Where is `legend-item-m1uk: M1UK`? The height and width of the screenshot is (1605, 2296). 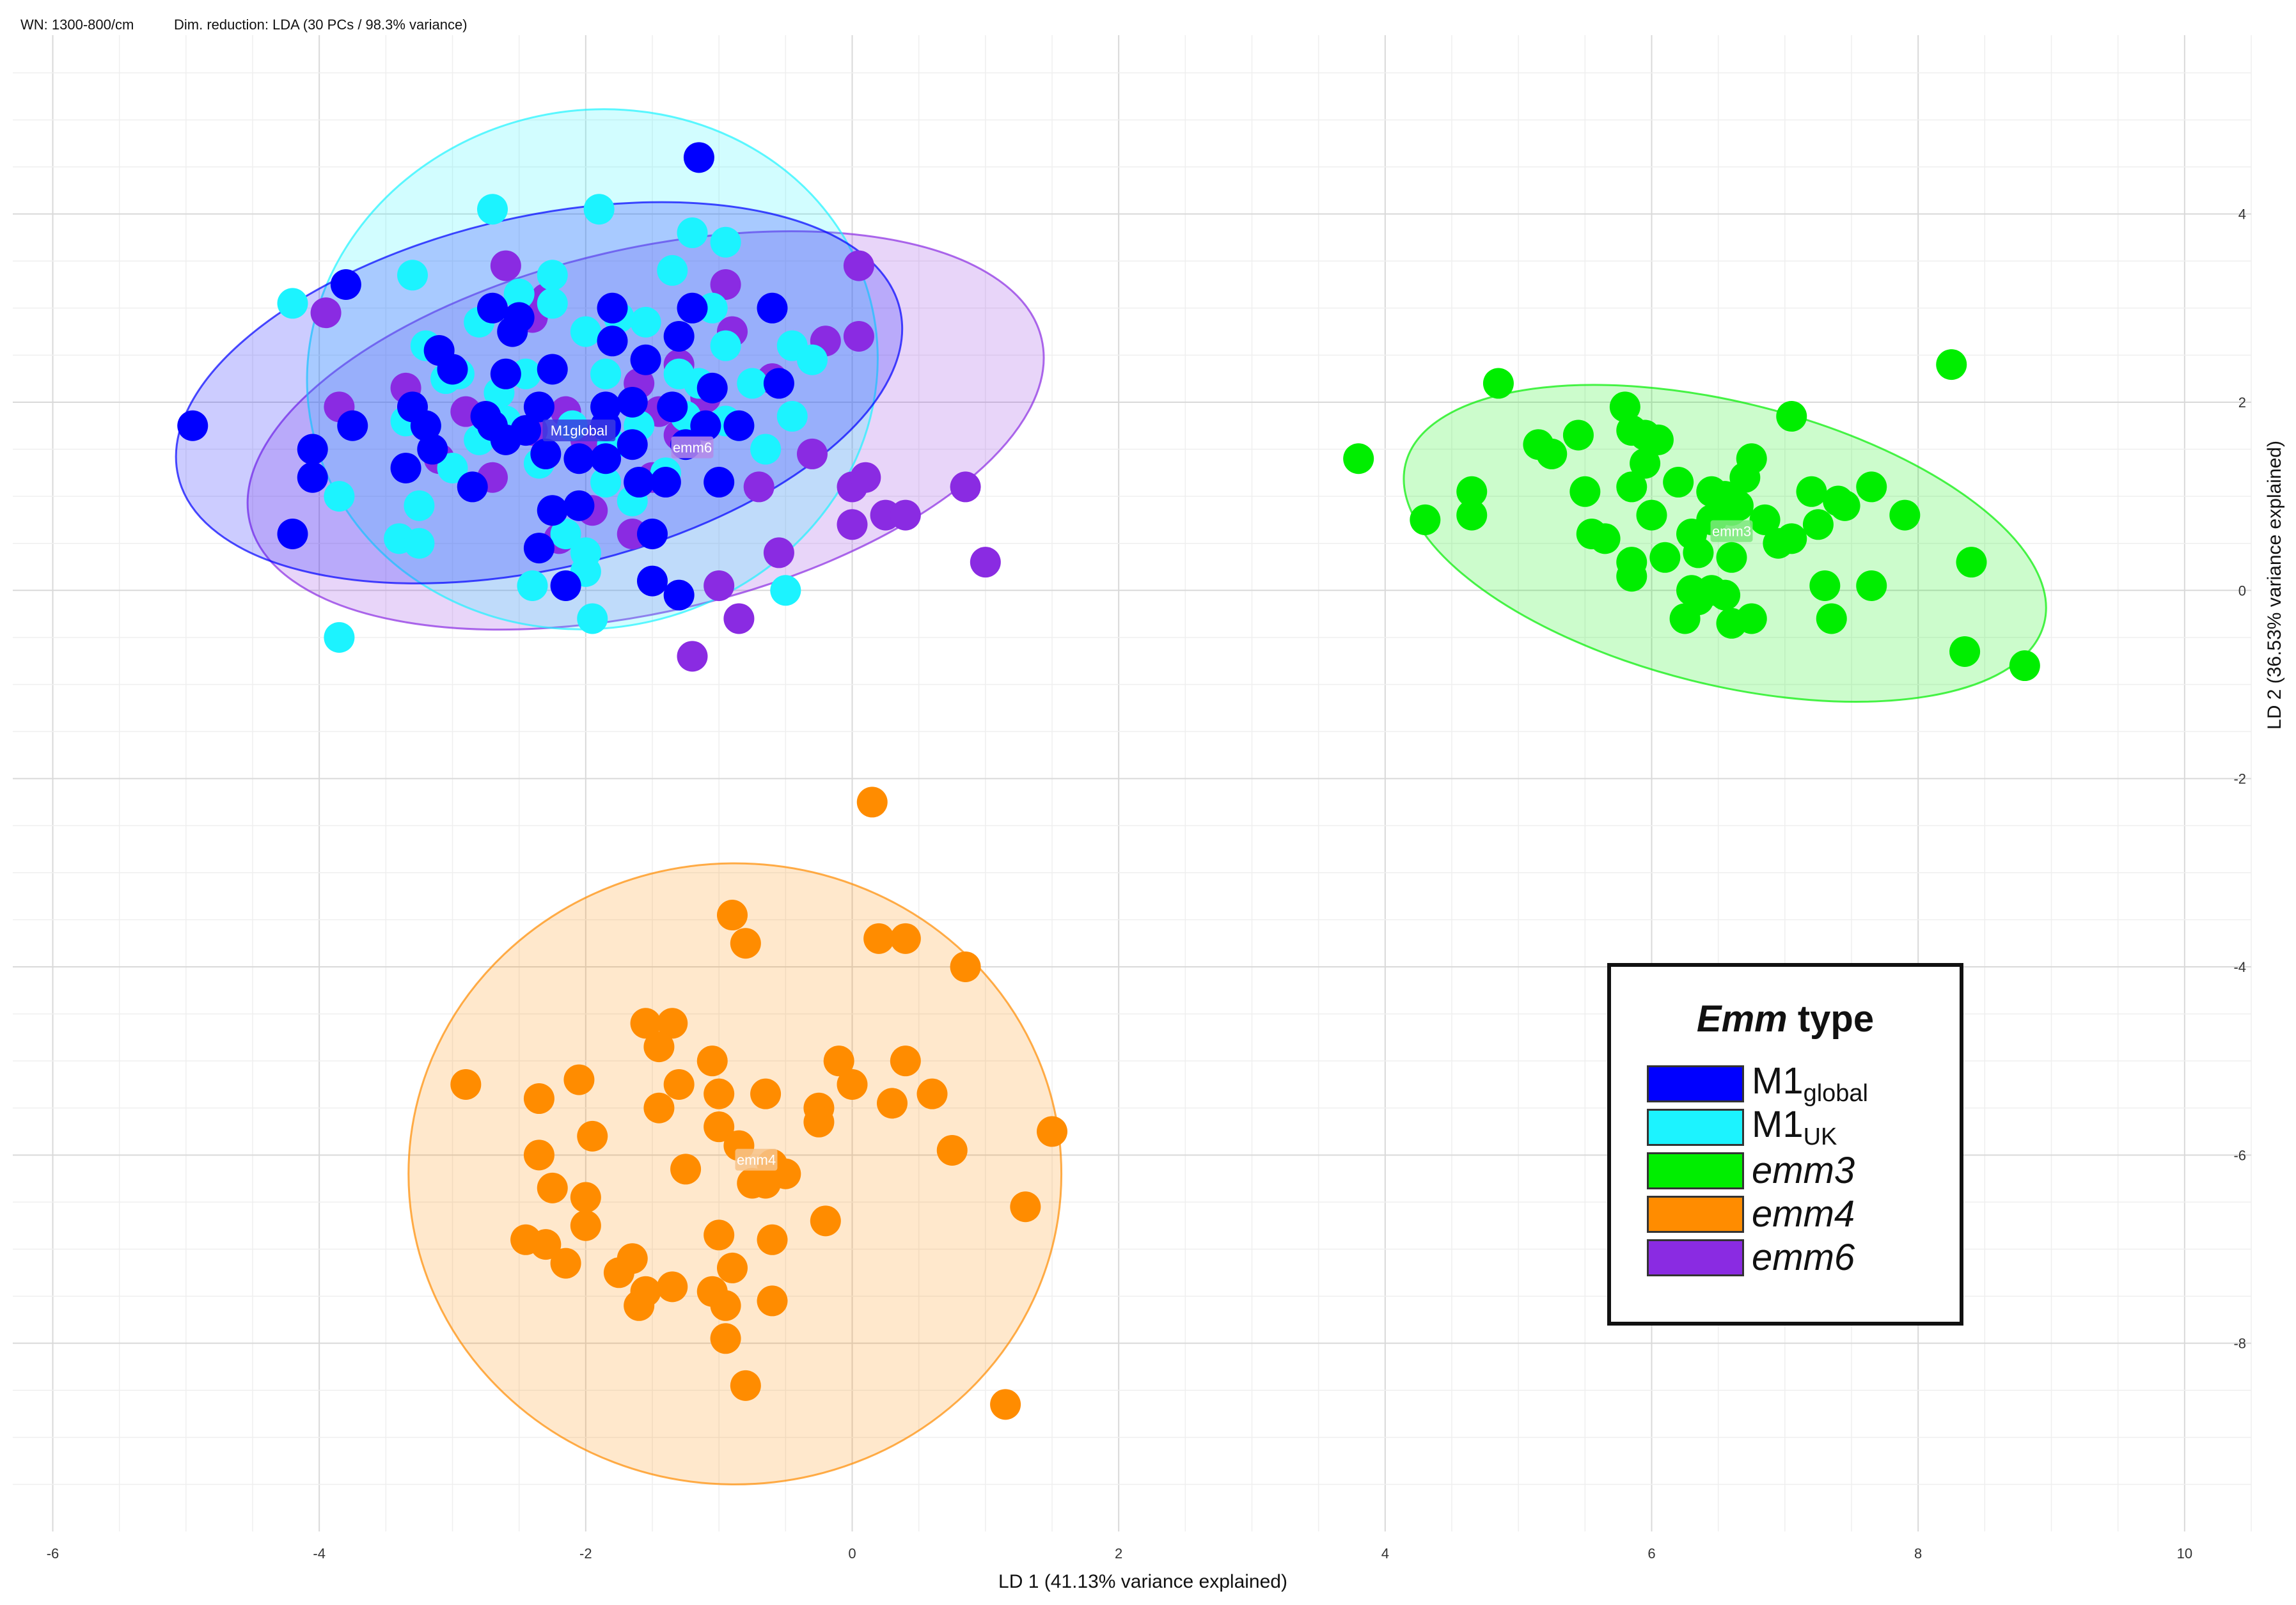 legend-item-m1uk: M1UK is located at coordinates (1742, 1127).